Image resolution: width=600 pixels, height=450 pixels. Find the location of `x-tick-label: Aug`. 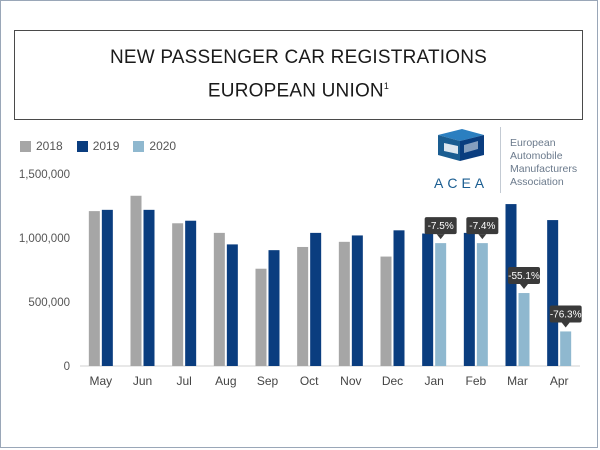

x-tick-label: Aug is located at coordinates (225, 381).